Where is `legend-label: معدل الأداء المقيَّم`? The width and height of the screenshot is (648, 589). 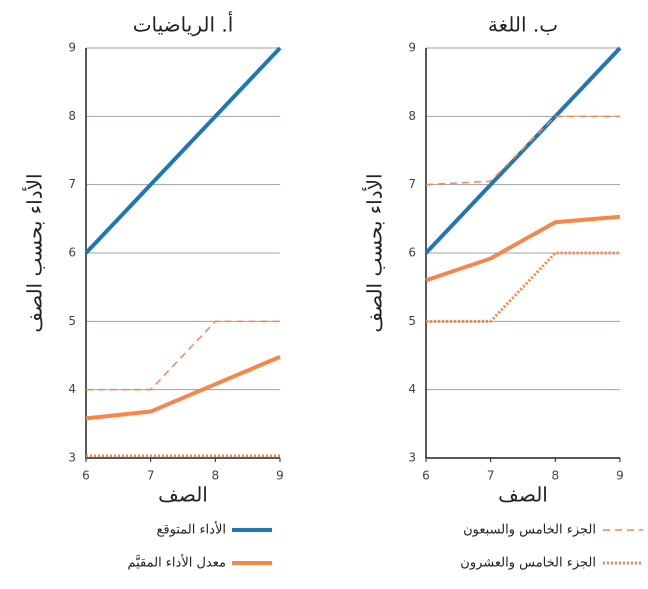
legend-label: معدل الأداء المقيَّم is located at coordinates (176, 562).